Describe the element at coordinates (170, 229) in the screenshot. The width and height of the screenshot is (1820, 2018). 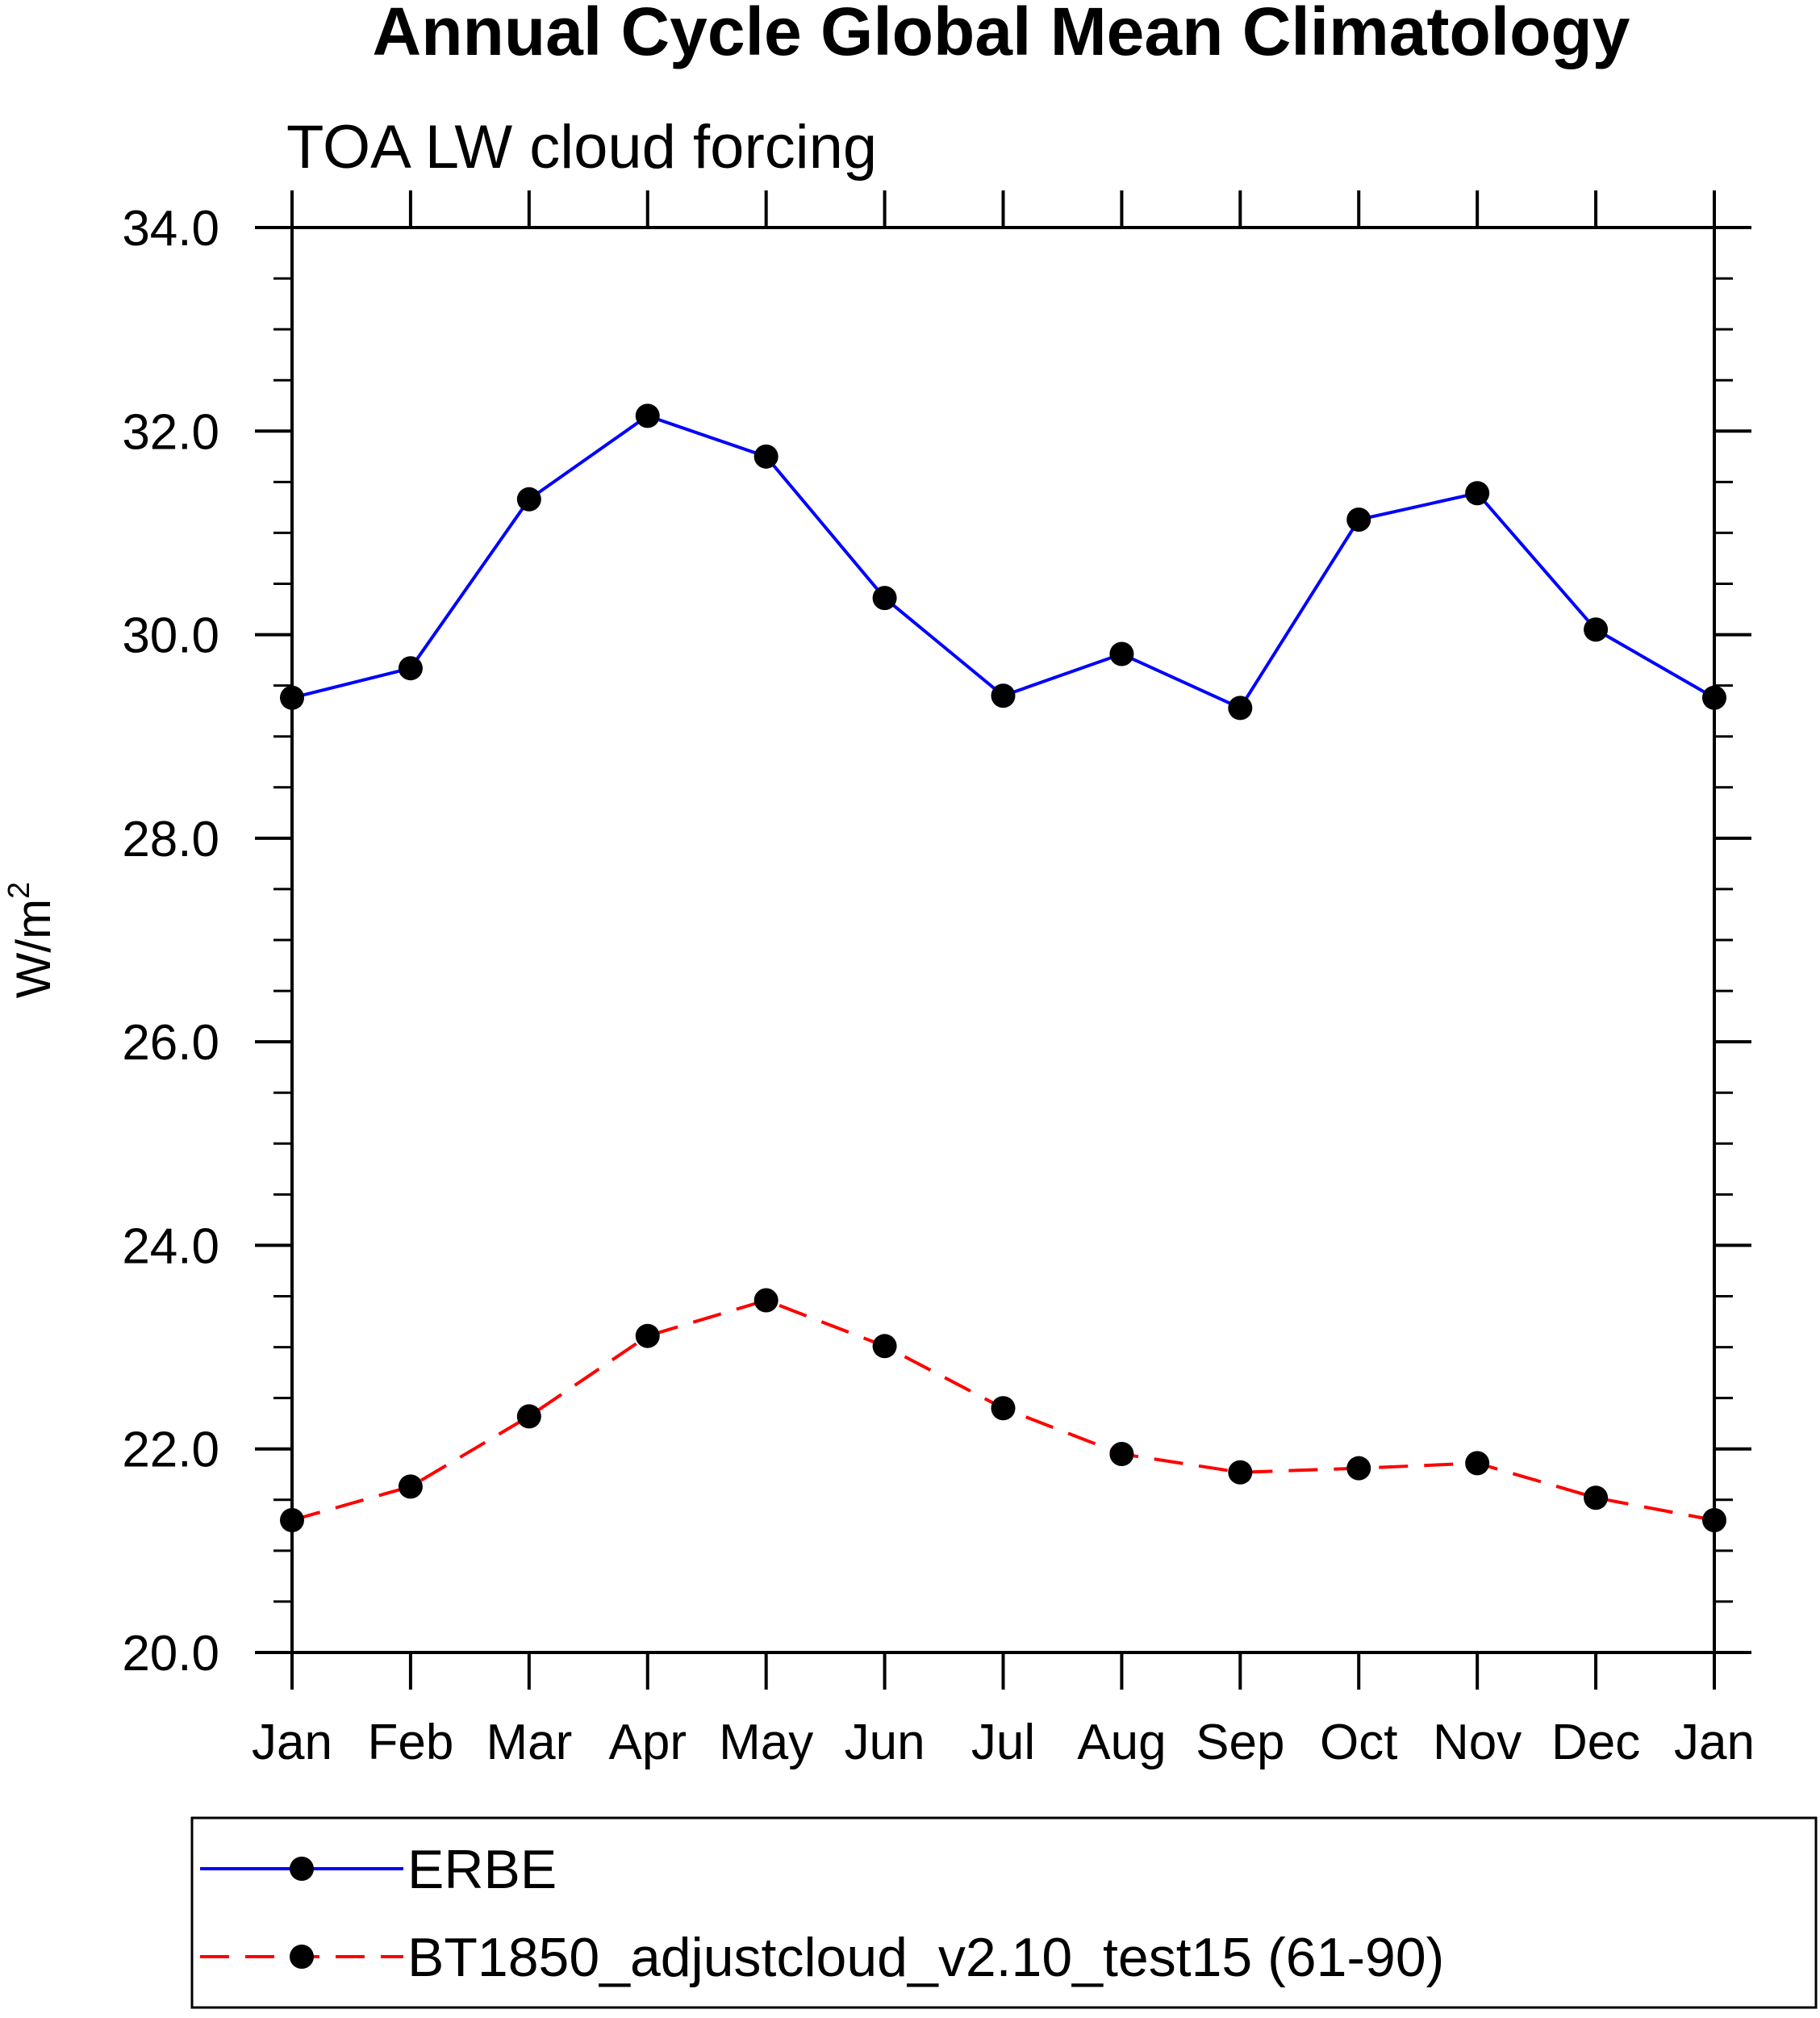
I see `y-tick-label: 34.0` at that location.